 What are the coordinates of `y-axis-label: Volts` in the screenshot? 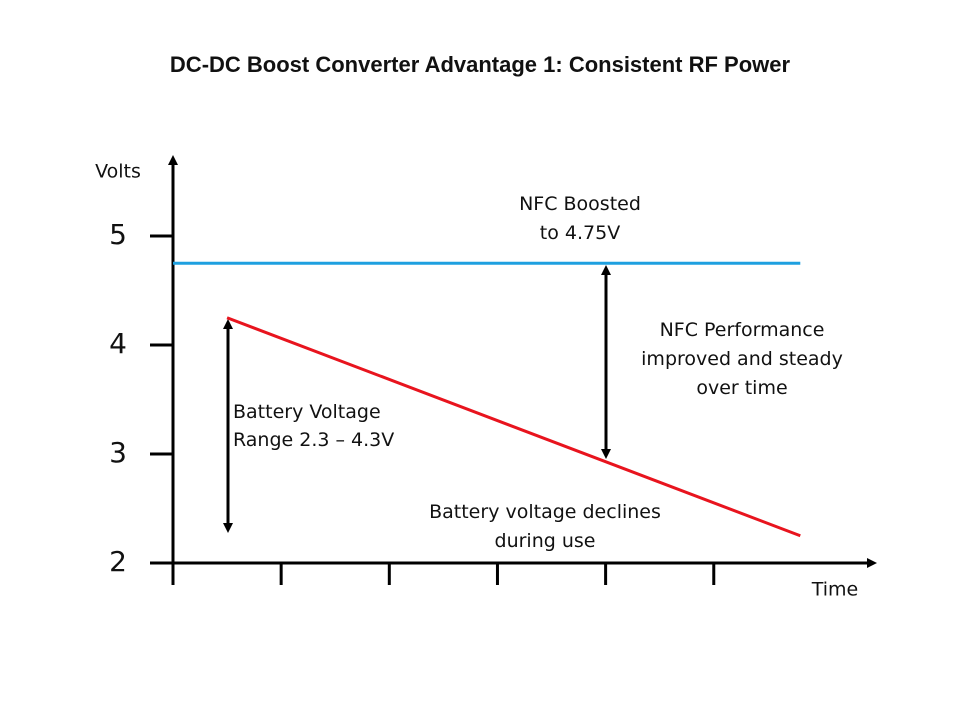 It's located at (118, 172).